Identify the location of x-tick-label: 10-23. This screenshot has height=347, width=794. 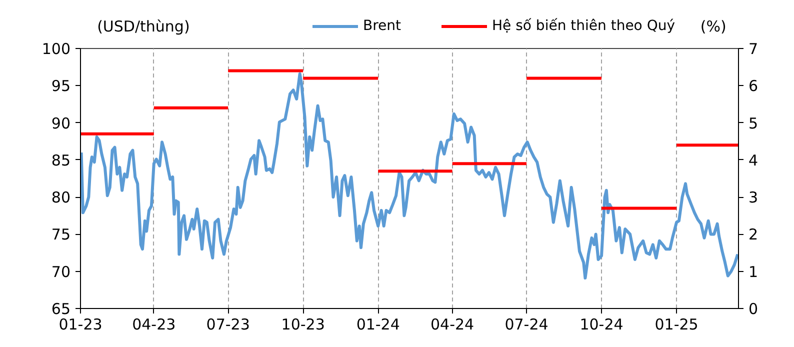
(303, 325).